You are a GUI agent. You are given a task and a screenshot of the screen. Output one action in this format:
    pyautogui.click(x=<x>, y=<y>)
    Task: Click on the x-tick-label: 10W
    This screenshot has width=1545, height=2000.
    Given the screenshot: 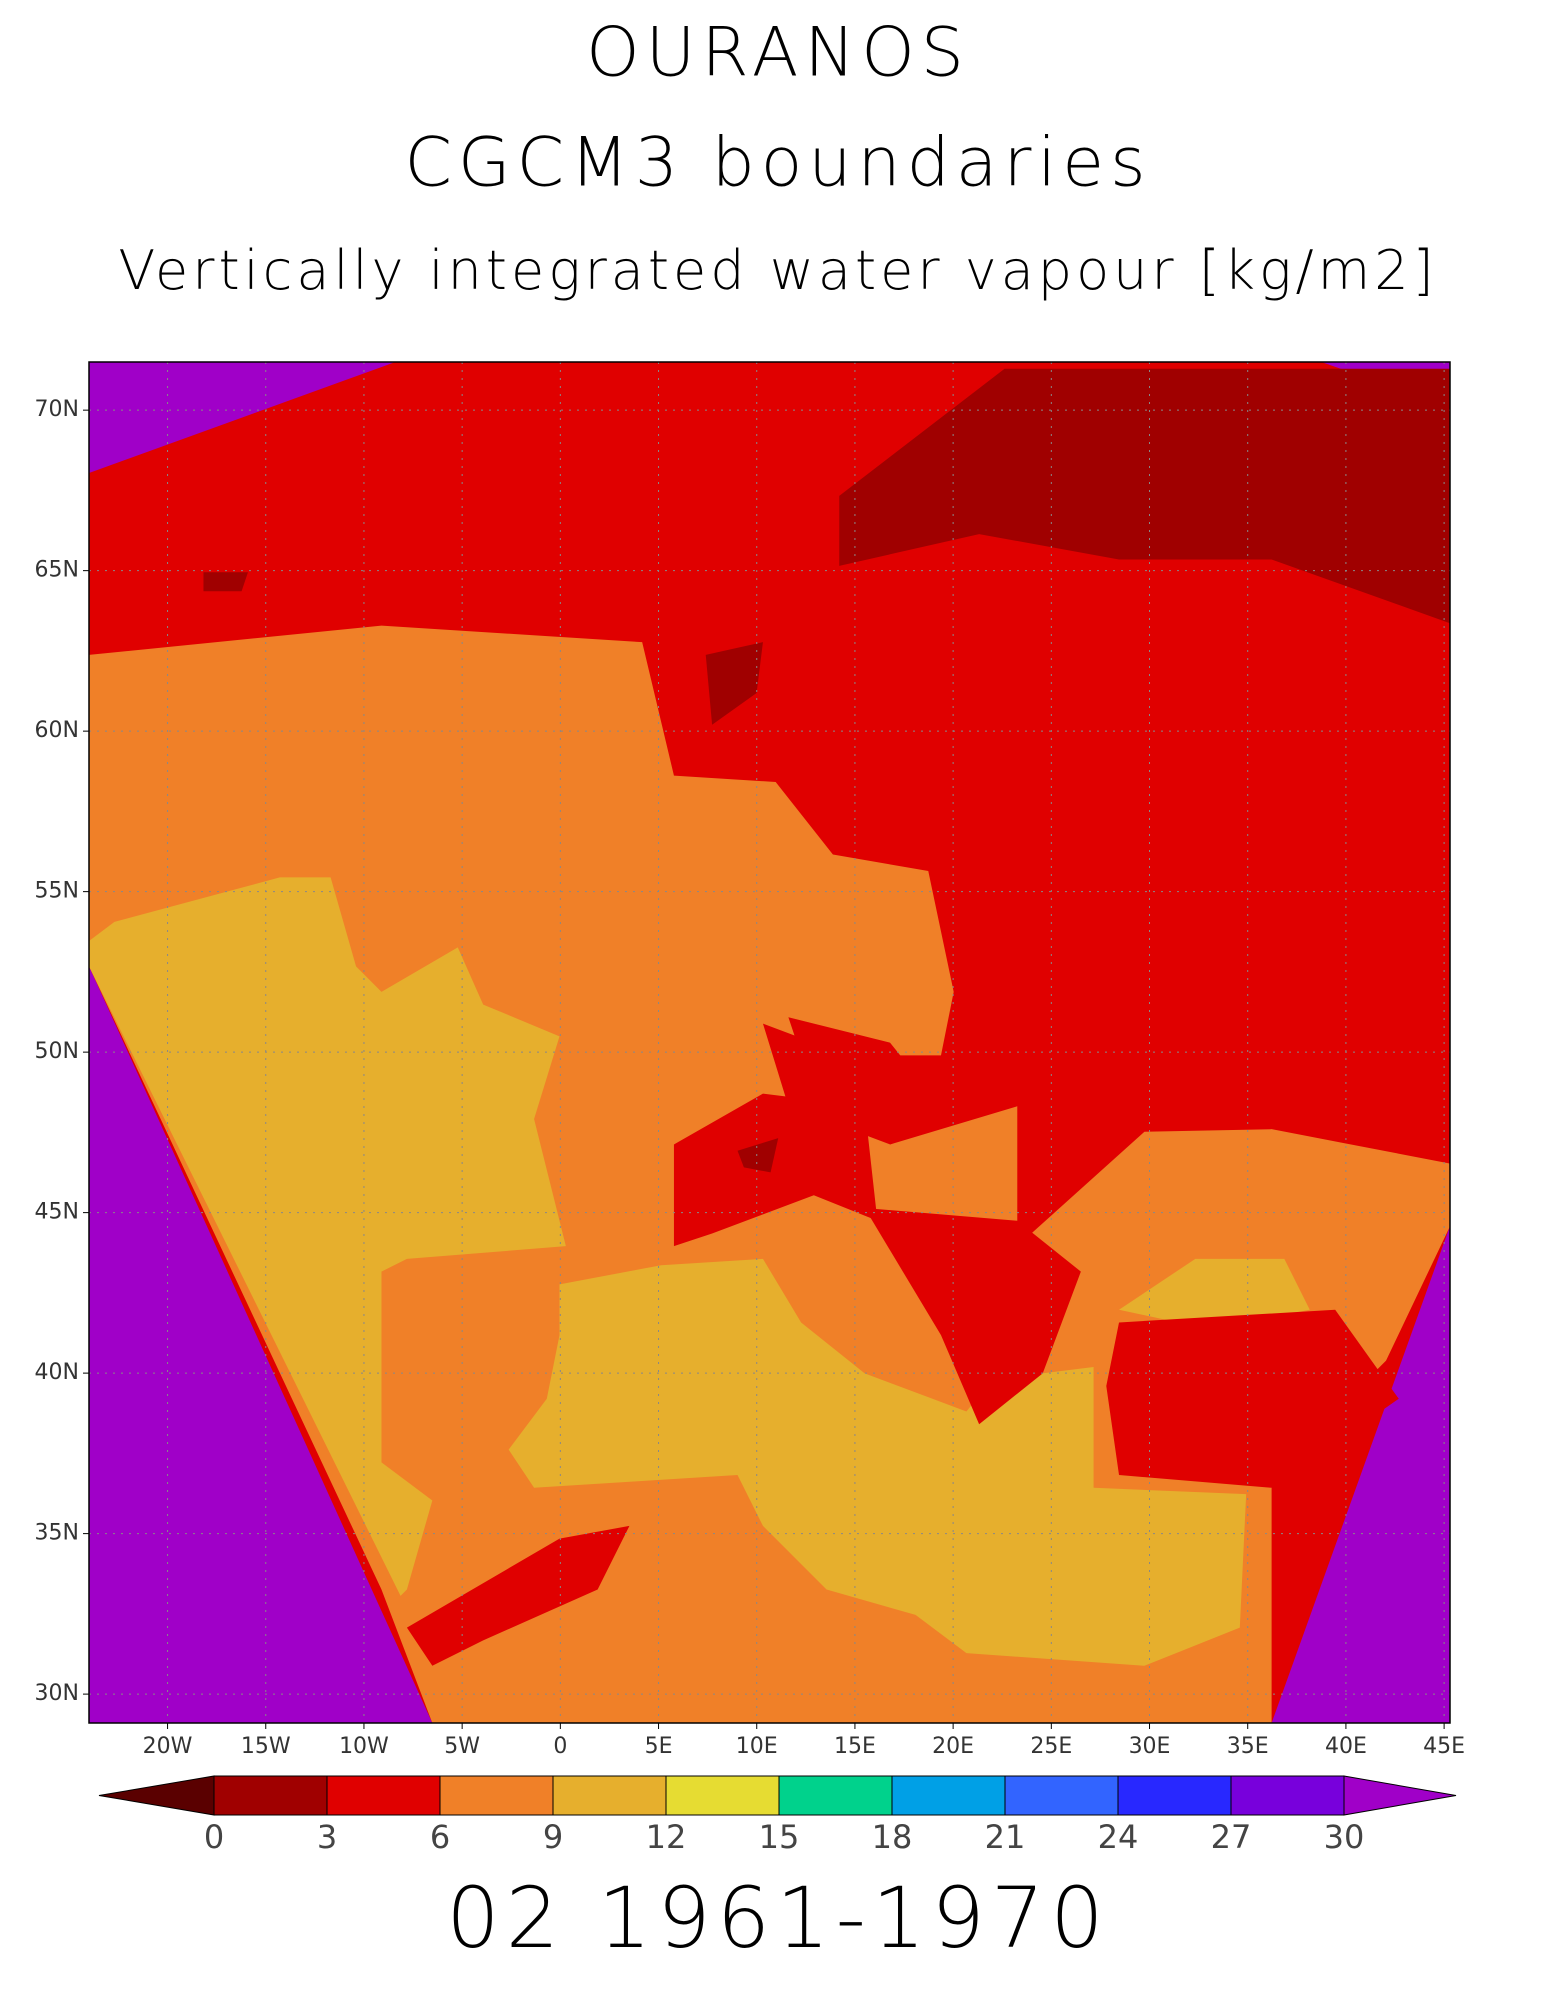 What is the action you would take?
    pyautogui.click(x=364, y=1746)
    